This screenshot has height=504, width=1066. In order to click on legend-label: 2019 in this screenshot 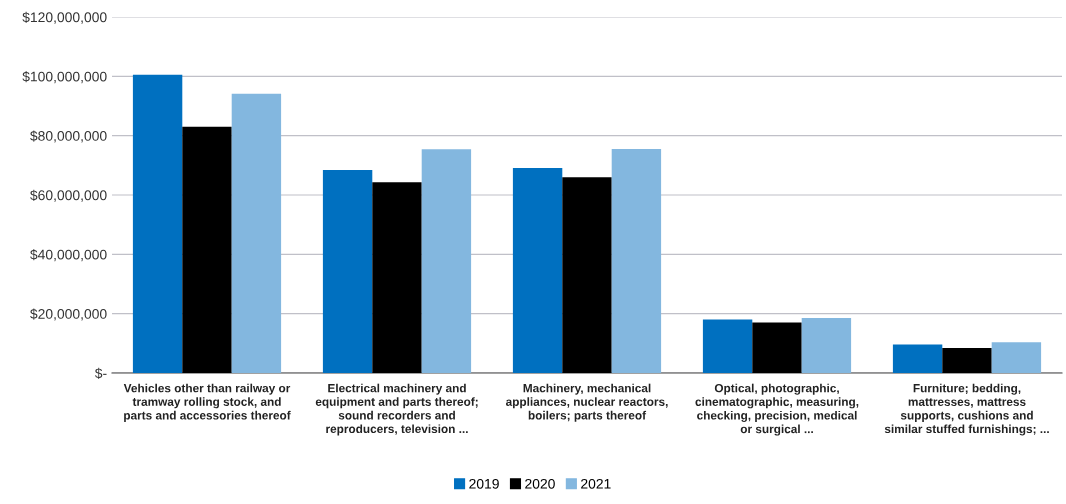, I will do `click(484, 483)`.